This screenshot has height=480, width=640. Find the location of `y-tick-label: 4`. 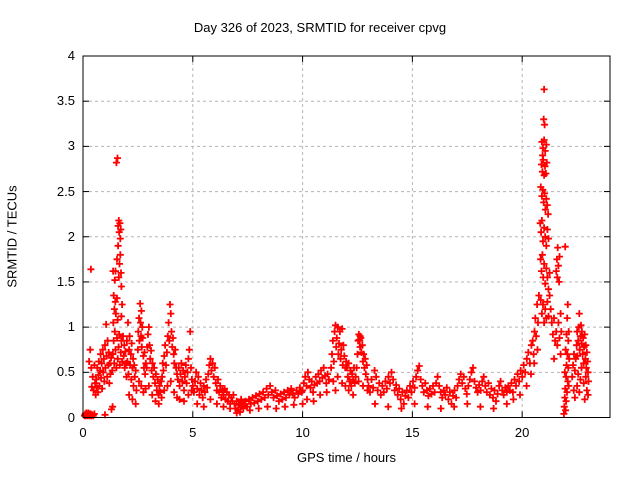

y-tick-label: 4 is located at coordinates (71, 55).